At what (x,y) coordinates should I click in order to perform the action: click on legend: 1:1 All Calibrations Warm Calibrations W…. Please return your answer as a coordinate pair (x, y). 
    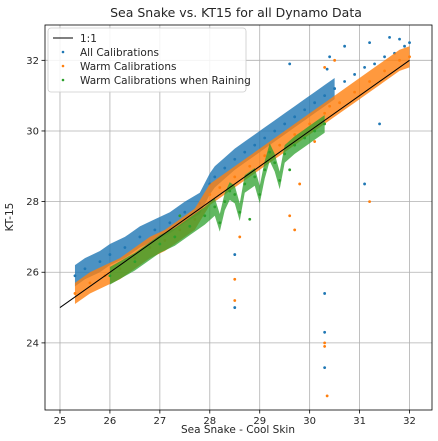
    Looking at the image, I should click on (149, 60).